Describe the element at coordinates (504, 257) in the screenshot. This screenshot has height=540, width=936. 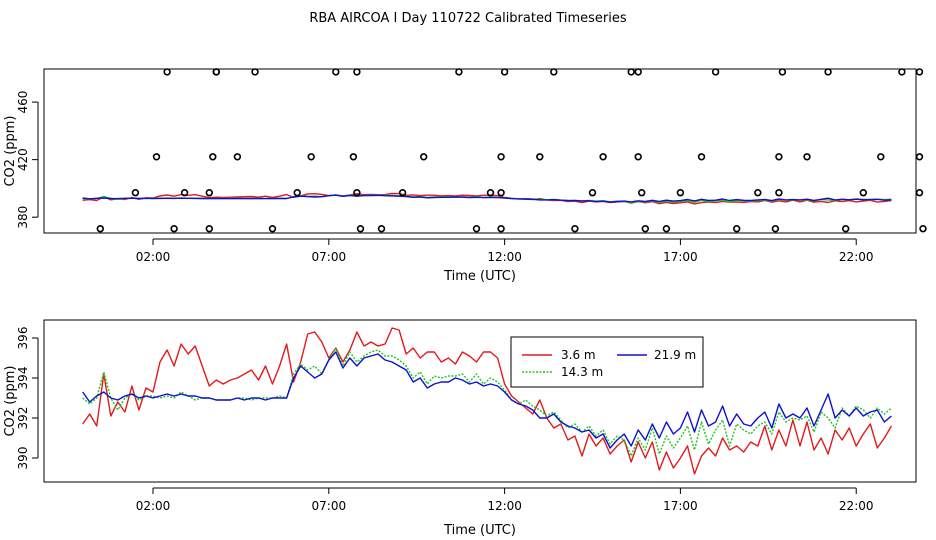
I see `p1-x-tick-label: 12:00` at that location.